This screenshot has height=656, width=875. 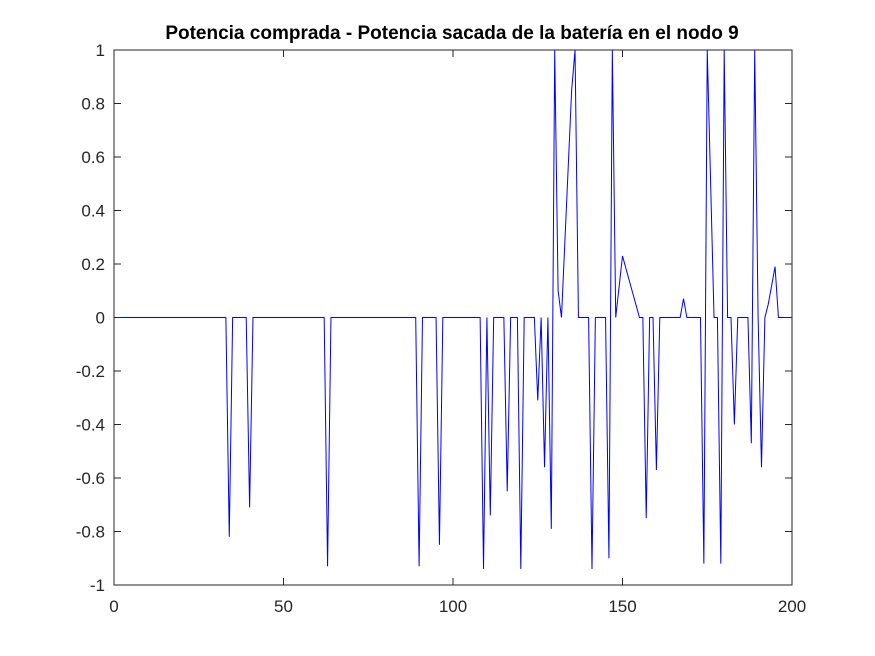 What do you see at coordinates (90, 478) in the screenshot?
I see `y-tick-label: -0.6` at bounding box center [90, 478].